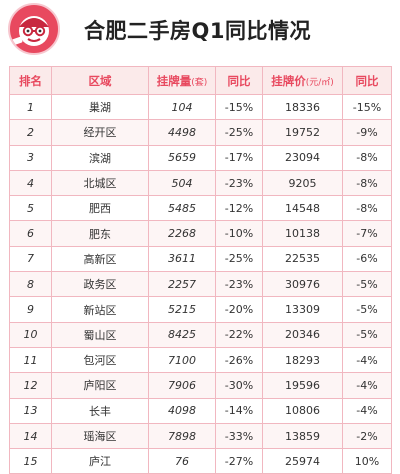 The width and height of the screenshot is (400, 474). Describe the element at coordinates (367, 107) in the screenshot. I see `price-yoy-cell: -15%` at that location.